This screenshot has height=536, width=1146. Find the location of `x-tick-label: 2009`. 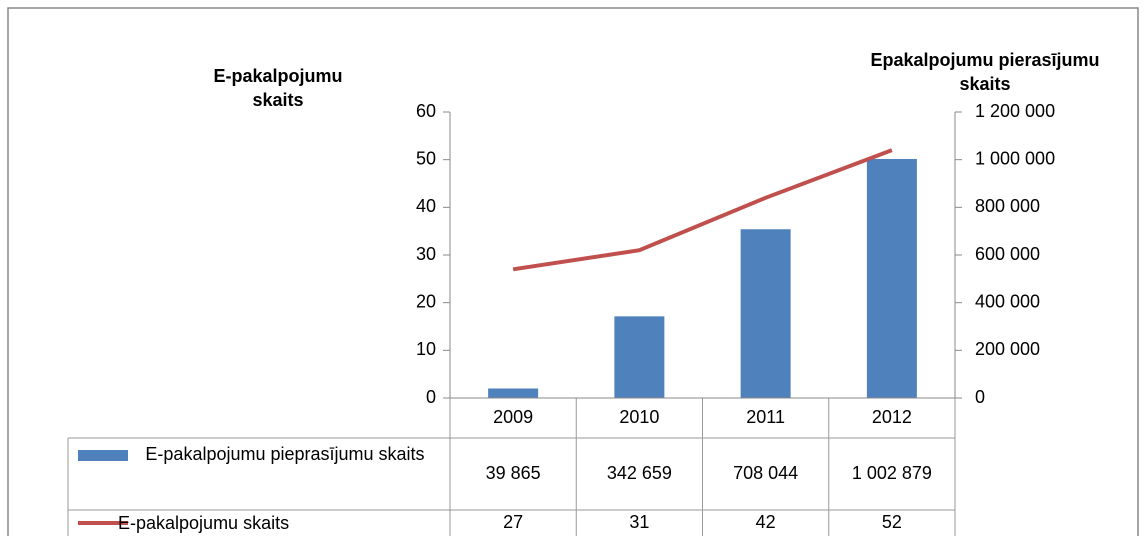

x-tick-label: 2009 is located at coordinates (513, 417).